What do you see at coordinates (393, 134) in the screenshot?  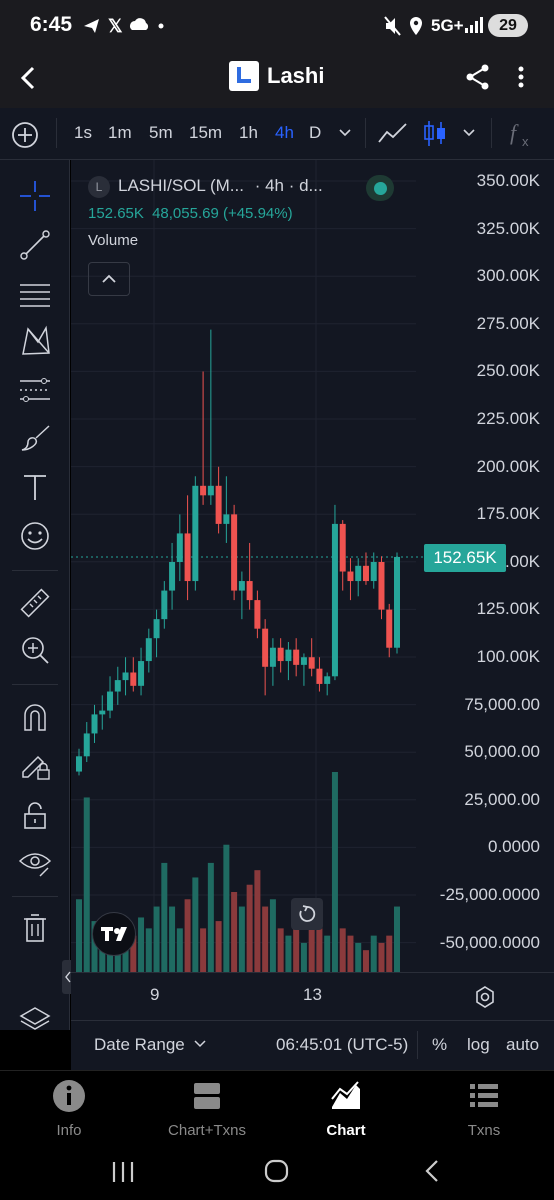 I see `line-chart-type-icon` at bounding box center [393, 134].